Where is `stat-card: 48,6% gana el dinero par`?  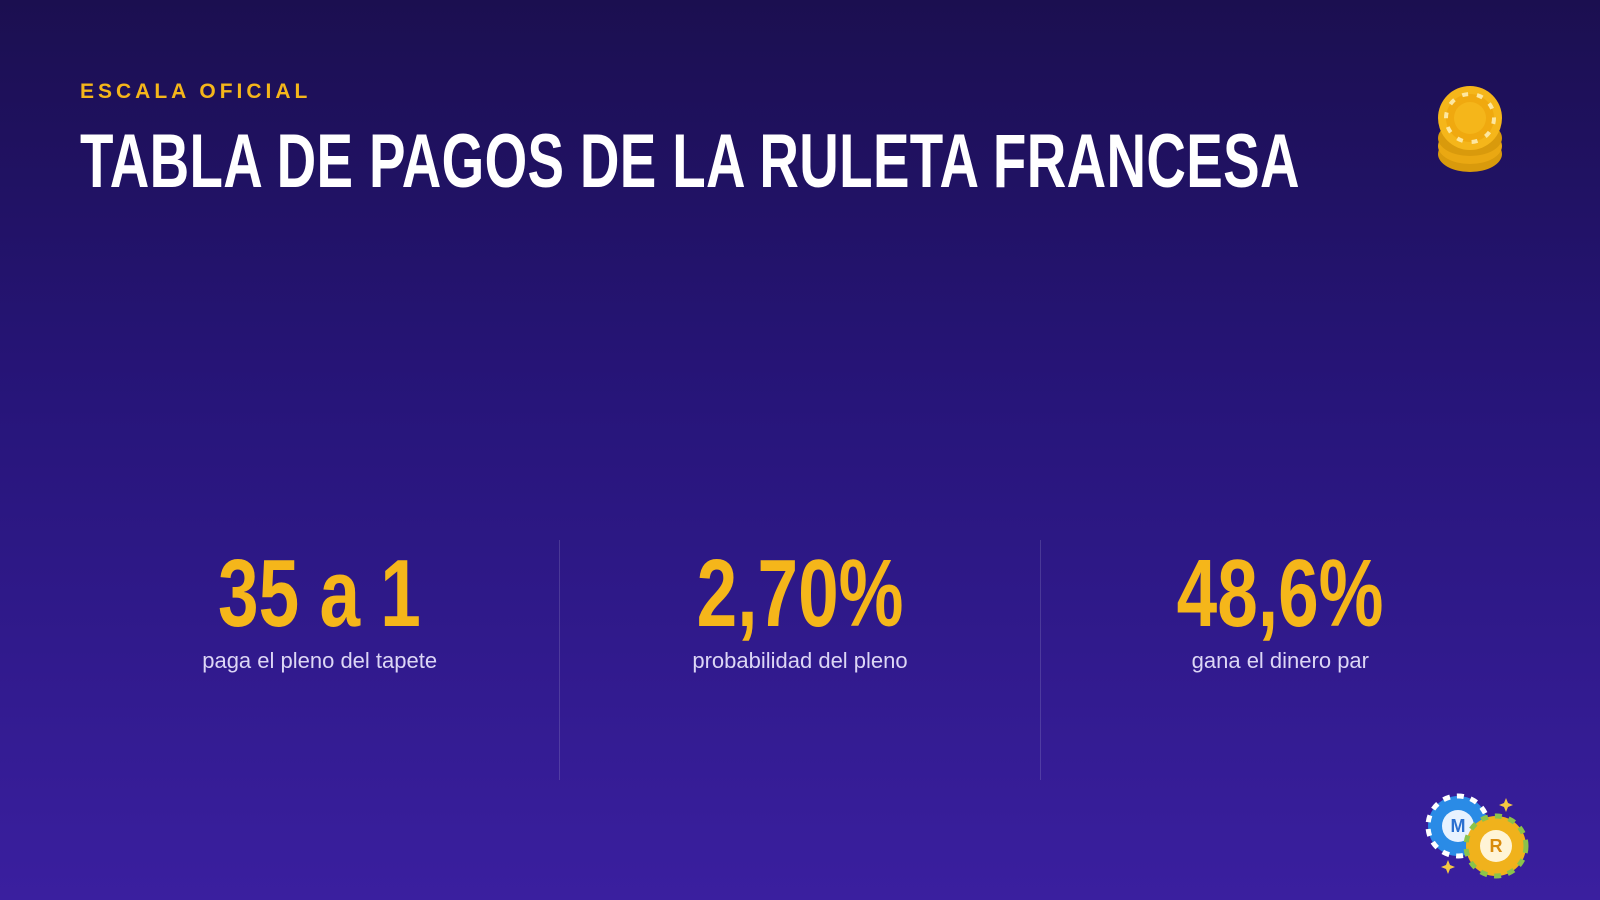
stat-card: 48,6% gana el dinero par is located at coordinates (1279, 660).